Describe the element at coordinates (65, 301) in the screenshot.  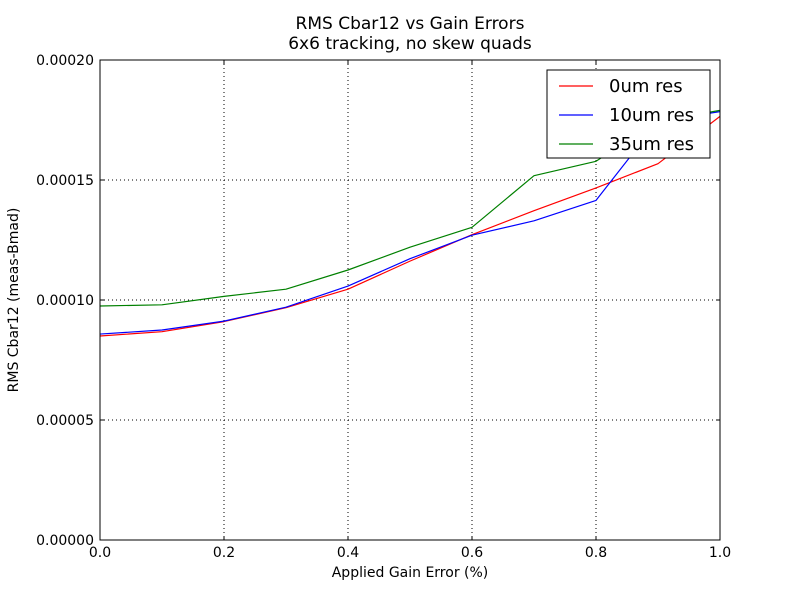
I see `y-tick-label: 0.00010` at that location.